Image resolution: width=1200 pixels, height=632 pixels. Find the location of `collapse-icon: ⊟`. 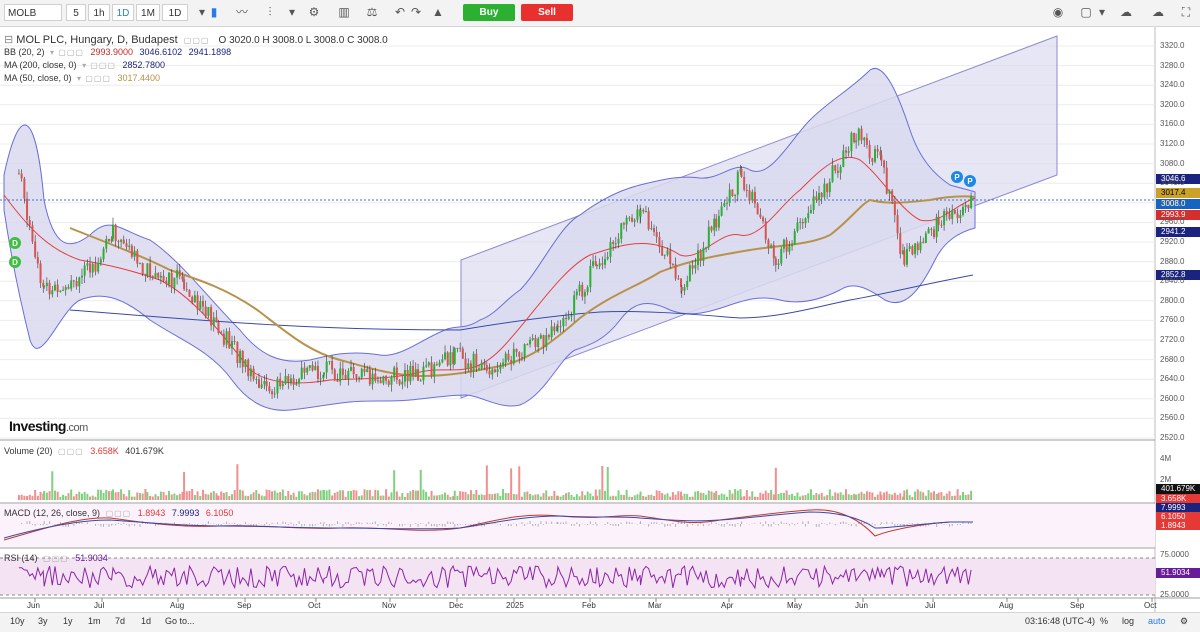

collapse-icon: ⊟ is located at coordinates (8, 40).